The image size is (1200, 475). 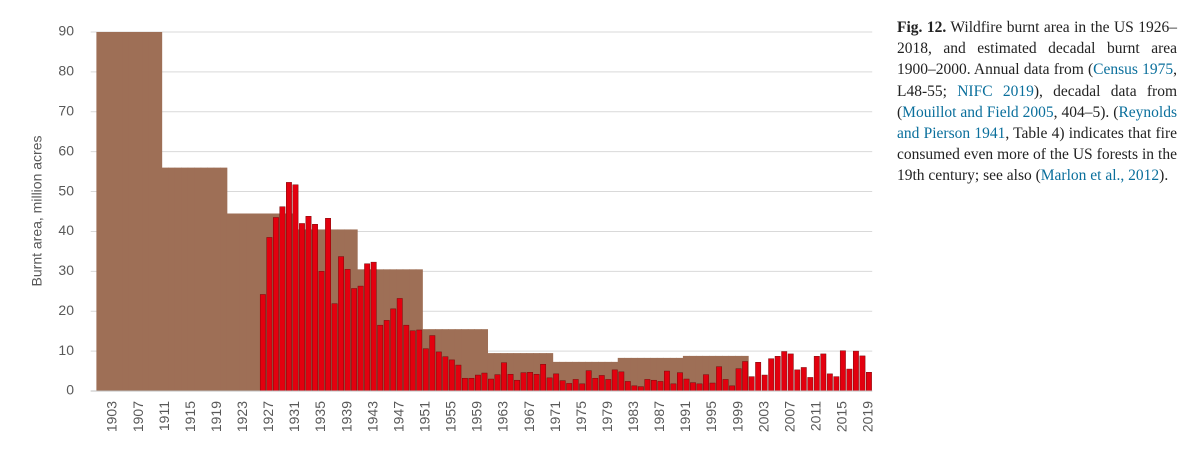 I want to click on x-tick-label: 1903, so click(x=112, y=416).